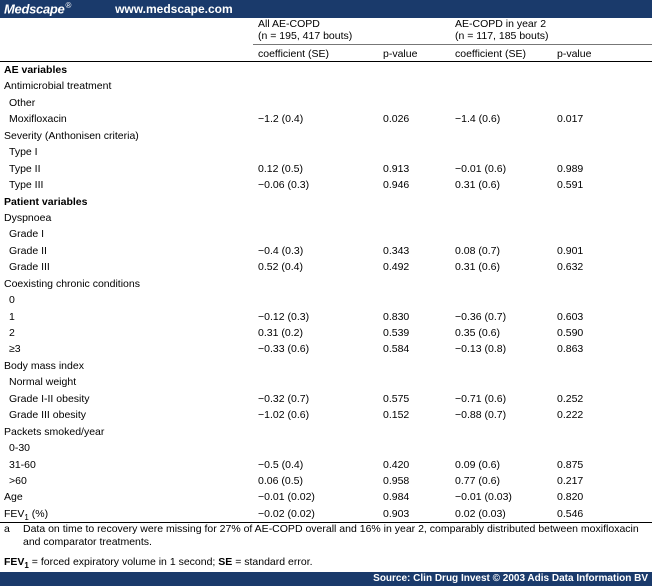  I want to click on p1-cell: 0.343, so click(396, 250).